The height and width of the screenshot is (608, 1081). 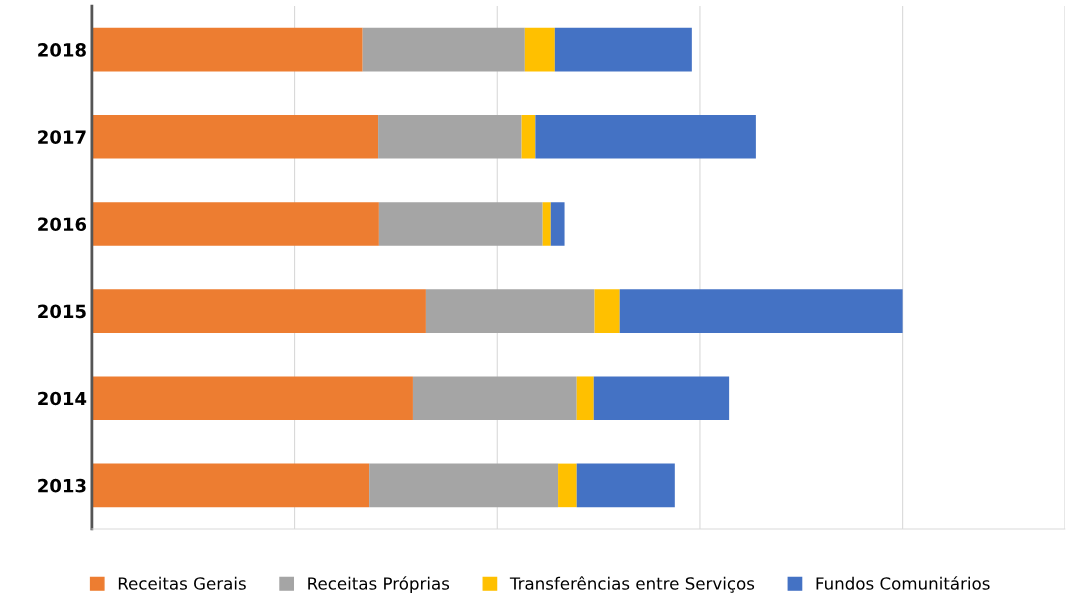 I want to click on legend-label: Receitas Gerais, so click(x=182, y=583).